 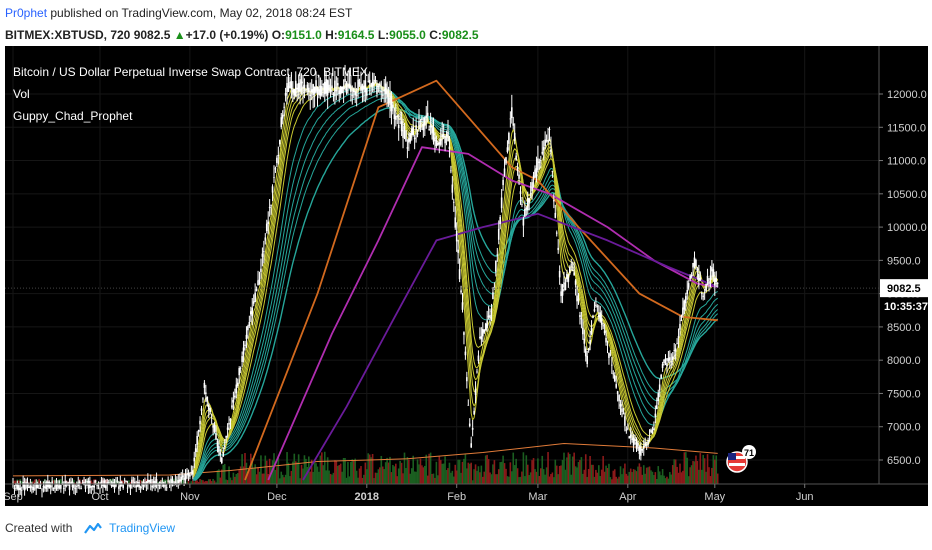 What do you see at coordinates (904, 306) in the screenshot?
I see `time-badge` at bounding box center [904, 306].